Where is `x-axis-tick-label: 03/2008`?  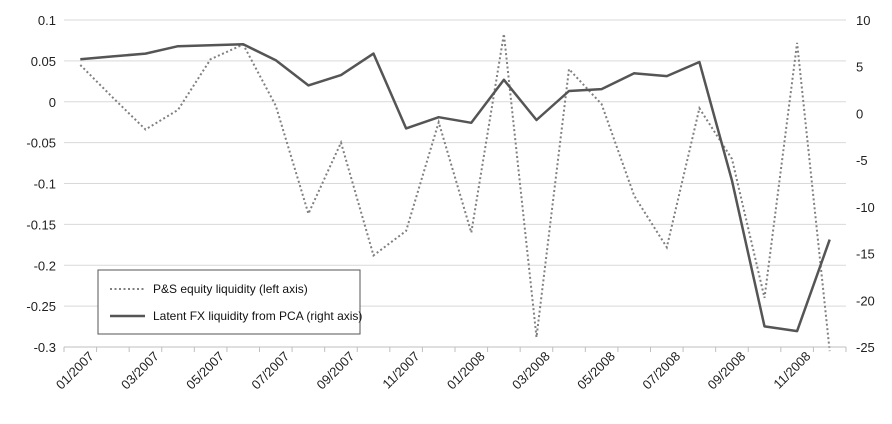 x-axis-tick-label: 03/2008 is located at coordinates (531, 371).